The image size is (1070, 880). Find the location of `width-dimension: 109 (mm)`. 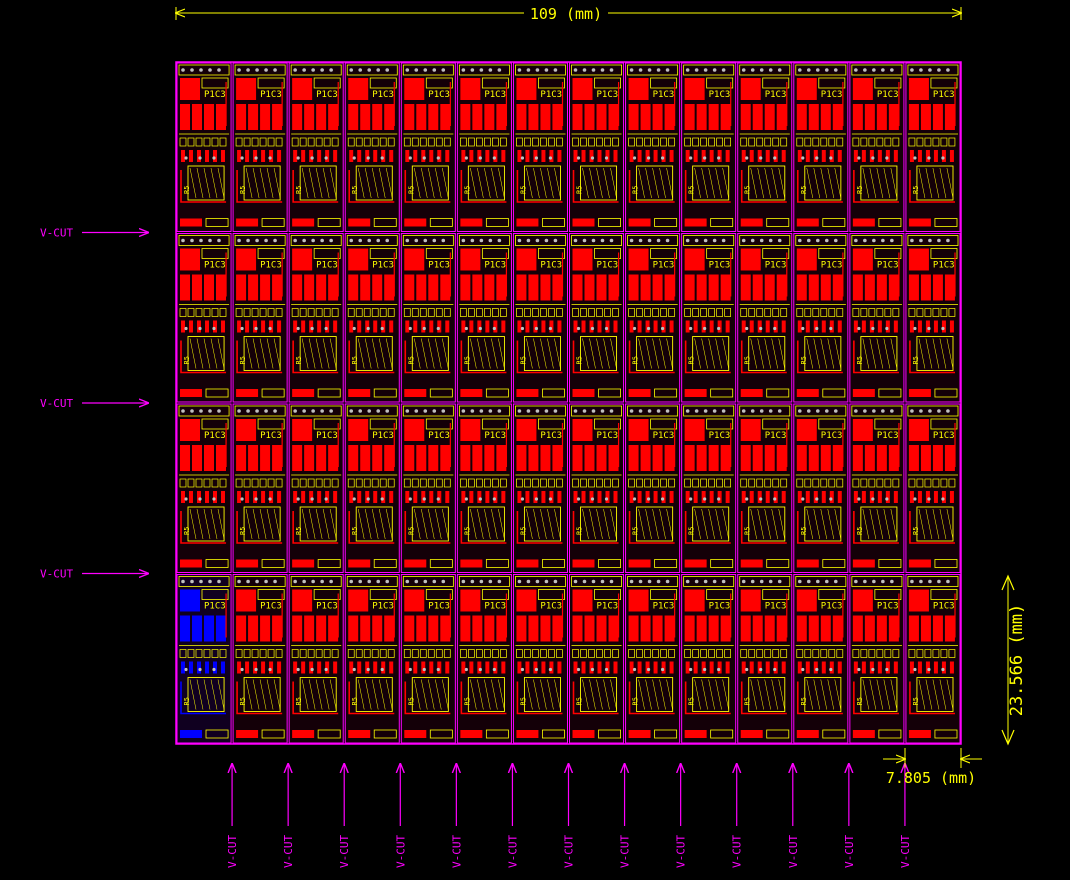

width-dimension: 109 (mm) is located at coordinates (568, 14).